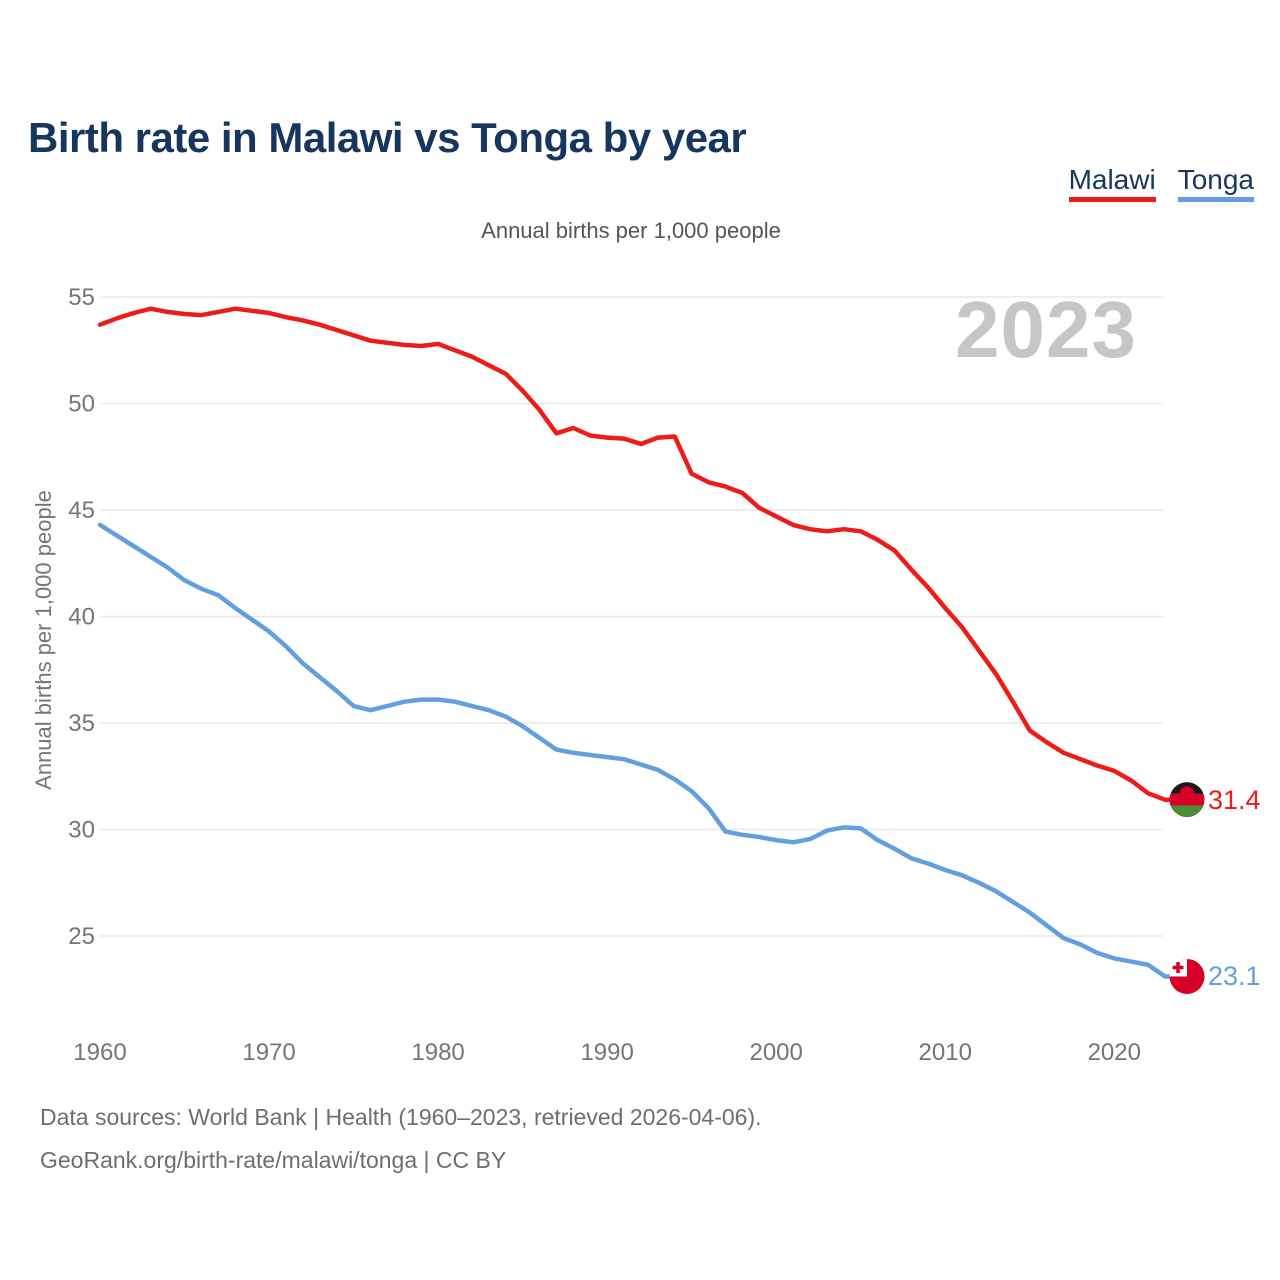 The height and width of the screenshot is (1280, 1280). I want to click on x-tick-label: 1990, so click(606, 1052).